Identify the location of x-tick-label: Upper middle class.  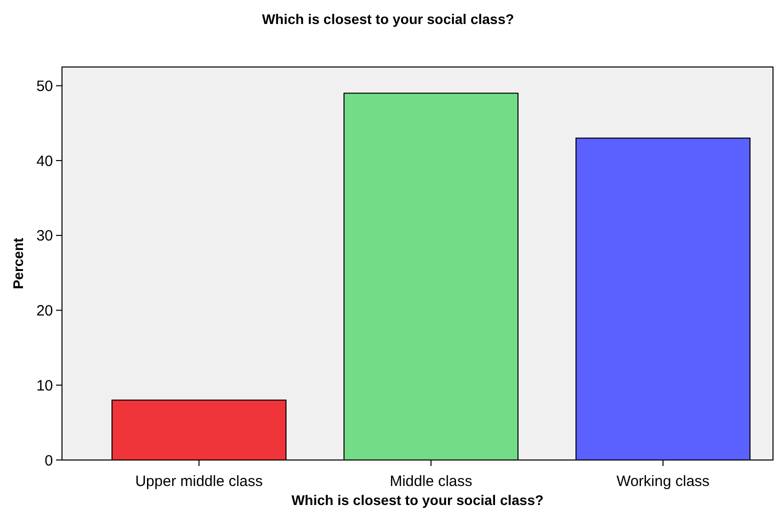
(199, 481).